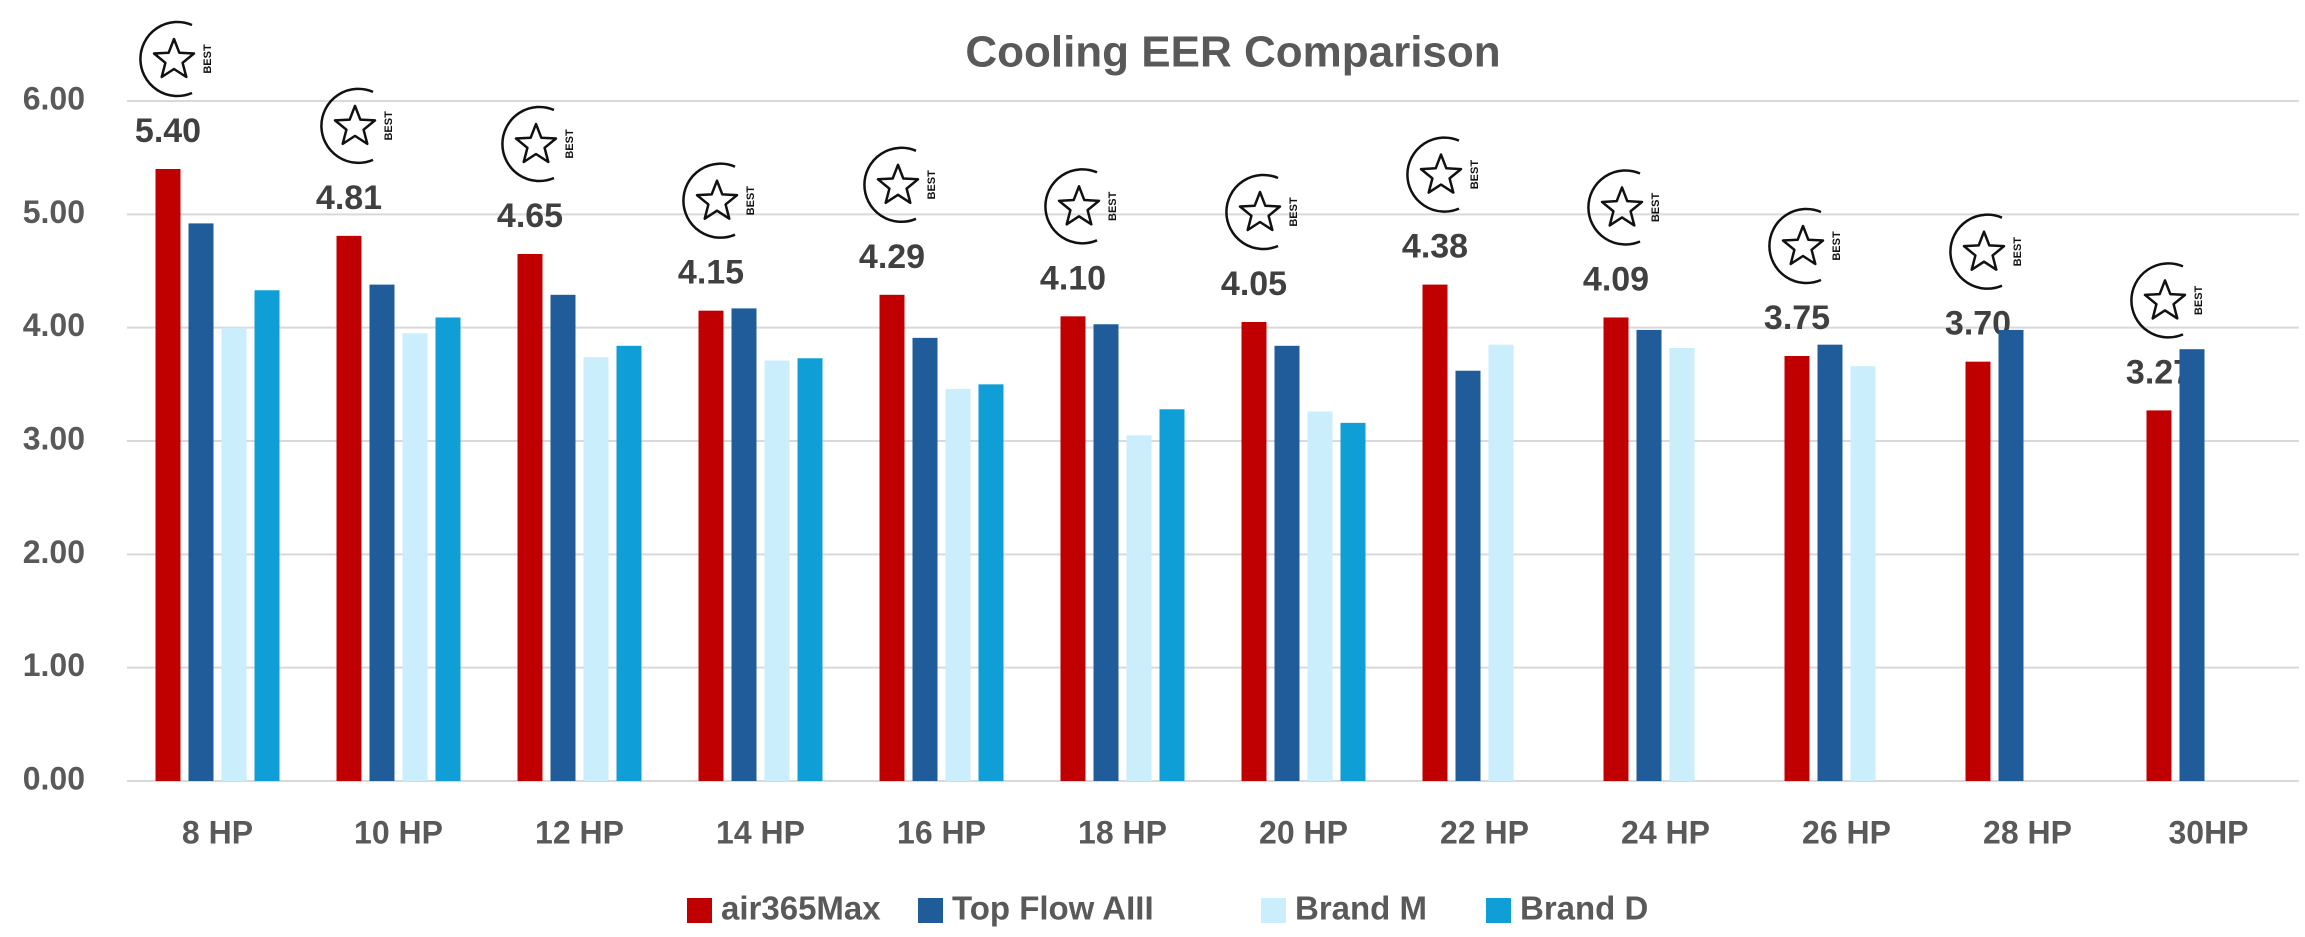 This screenshot has height=937, width=2305. I want to click on value-label: 3.75, so click(1797, 318).